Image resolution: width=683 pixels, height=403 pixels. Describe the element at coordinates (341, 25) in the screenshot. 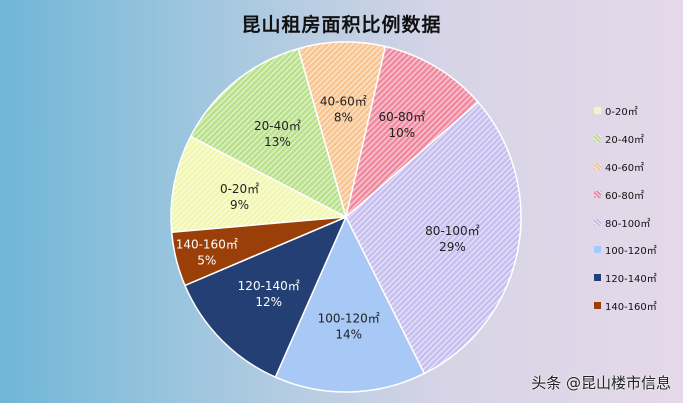

I see `chart-title: 昆山租房面积比例数据` at that location.